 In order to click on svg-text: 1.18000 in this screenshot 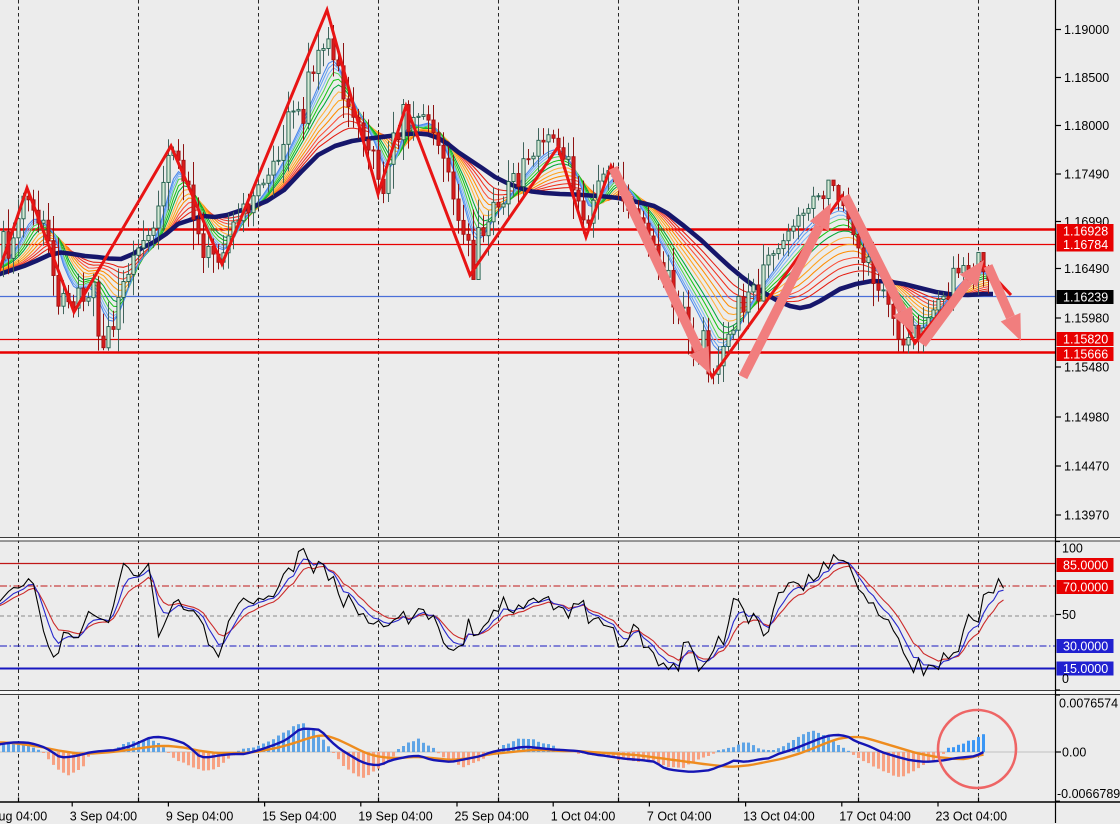, I will do `click(1086, 126)`.